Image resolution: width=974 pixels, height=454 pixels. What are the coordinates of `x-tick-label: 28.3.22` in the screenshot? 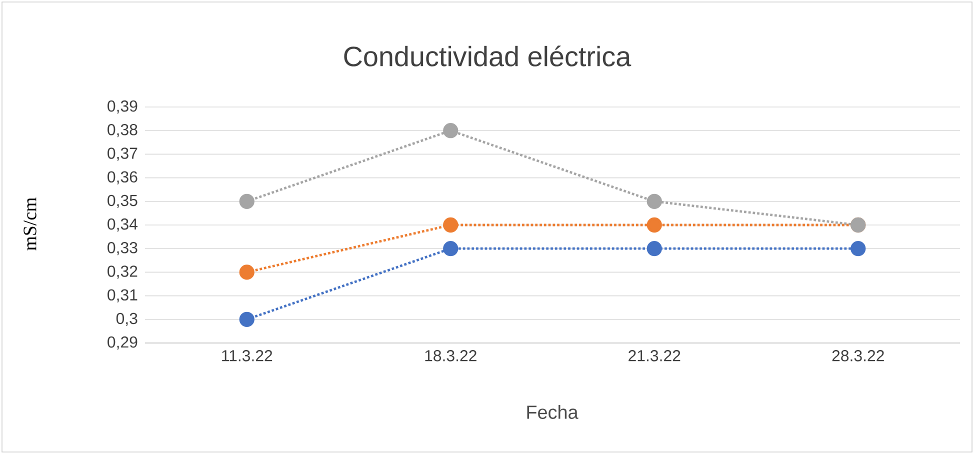 It's located at (858, 356).